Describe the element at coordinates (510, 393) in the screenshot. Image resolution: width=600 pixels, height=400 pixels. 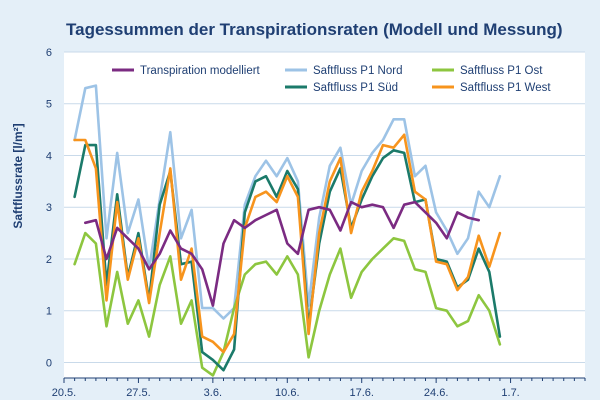
I see `x-tick-label: 1.7.` at that location.